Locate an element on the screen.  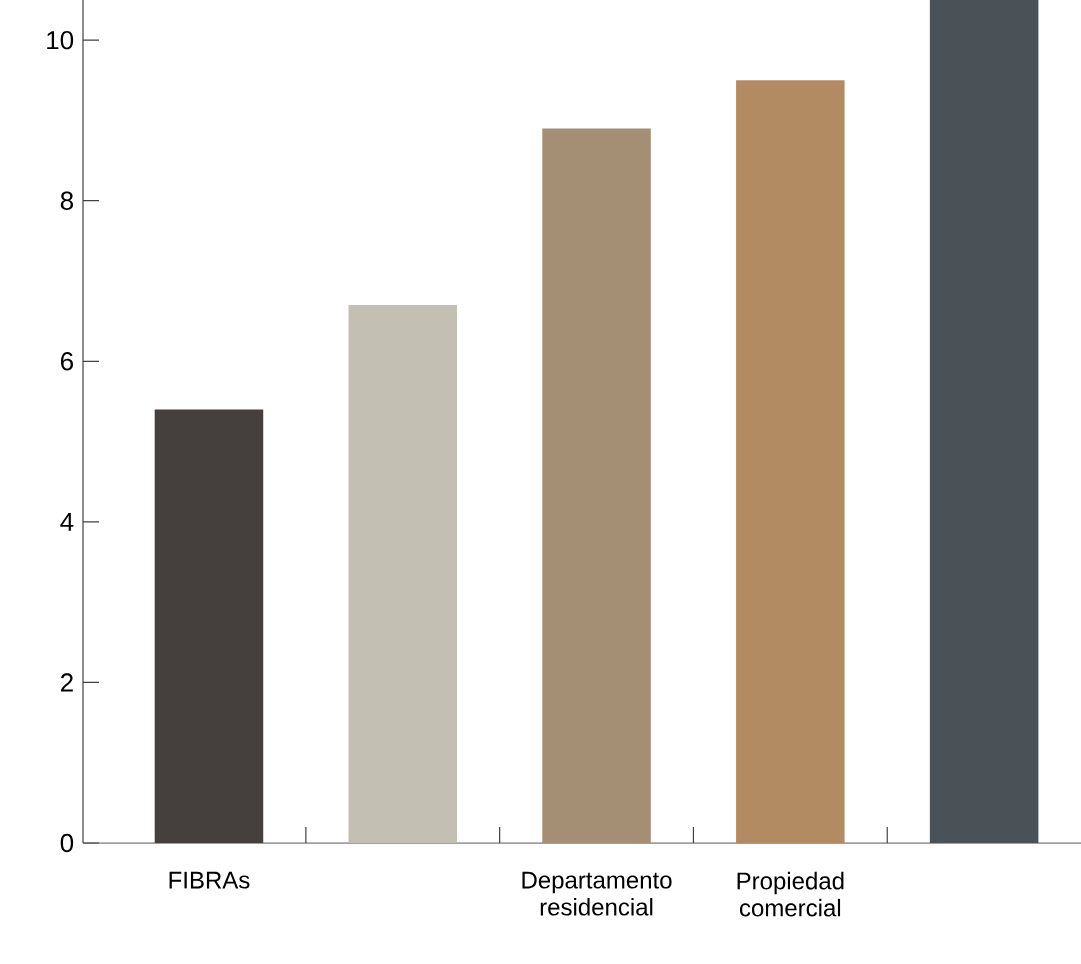
y-tick-label: 4 is located at coordinates (67, 521).